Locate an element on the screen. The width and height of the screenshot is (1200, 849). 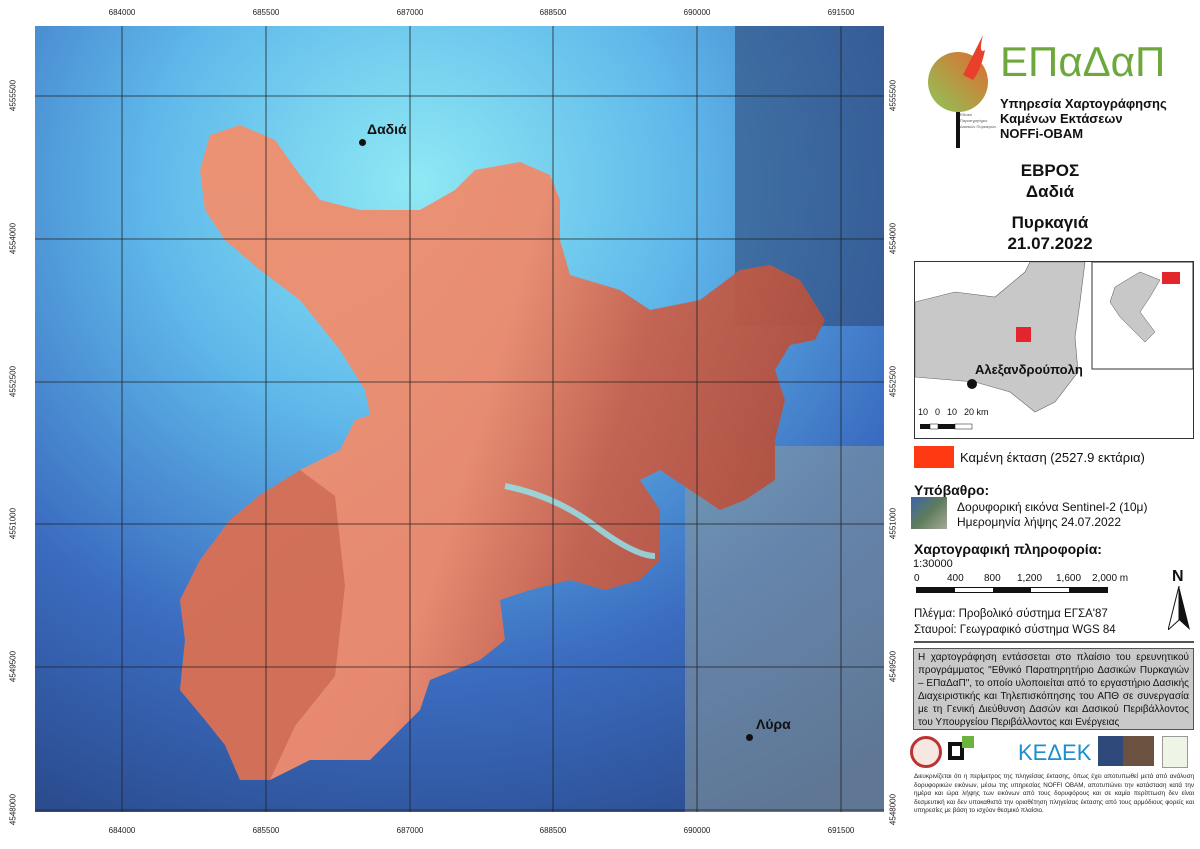
digital-governance-logo is located at coordinates (956, 751).